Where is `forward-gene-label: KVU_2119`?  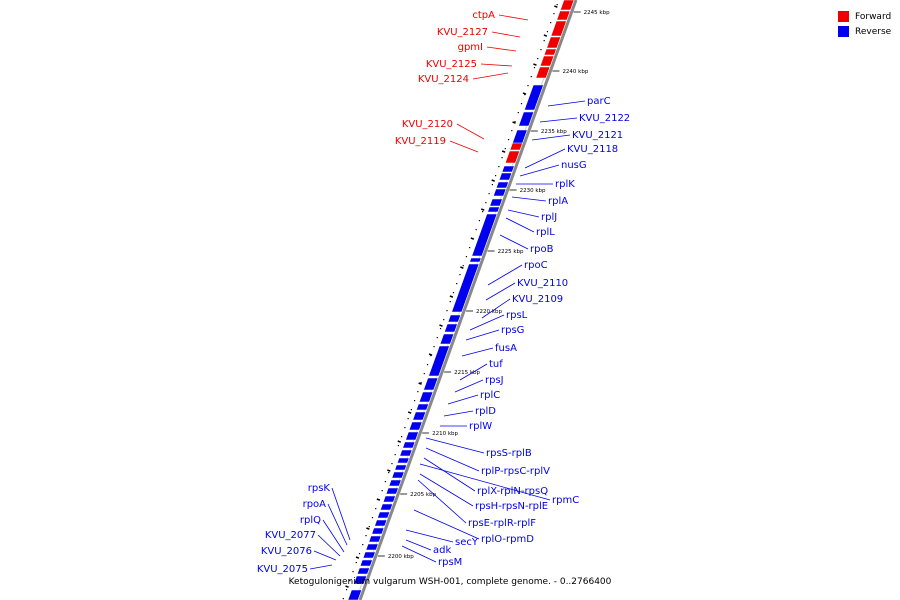
forward-gene-label: KVU_2119 is located at coordinates (420, 141).